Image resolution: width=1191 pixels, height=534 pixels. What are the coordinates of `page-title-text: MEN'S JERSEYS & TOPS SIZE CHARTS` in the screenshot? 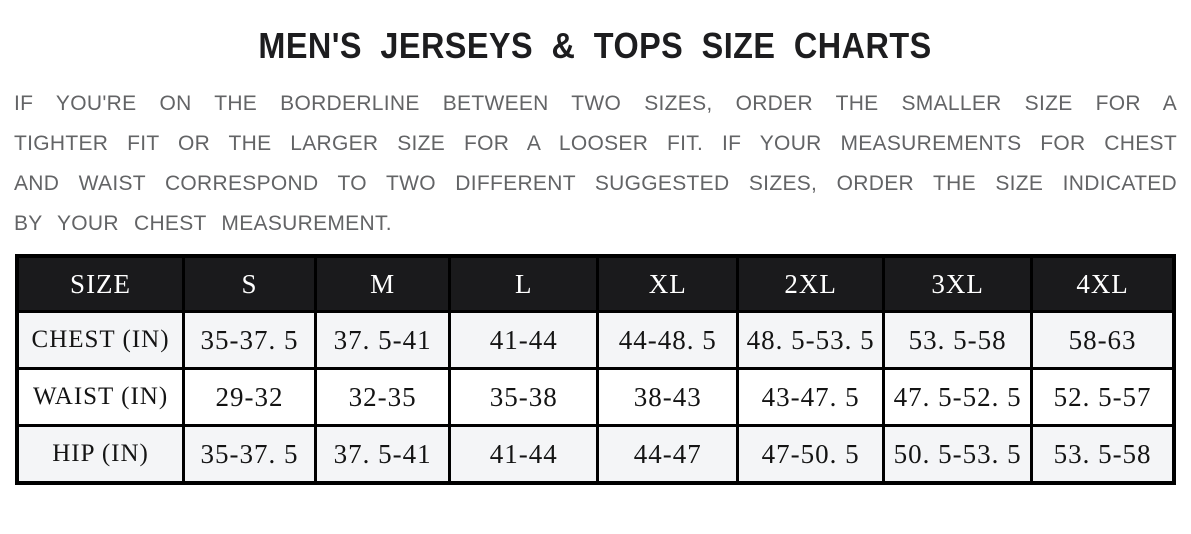 It's located at (595, 45).